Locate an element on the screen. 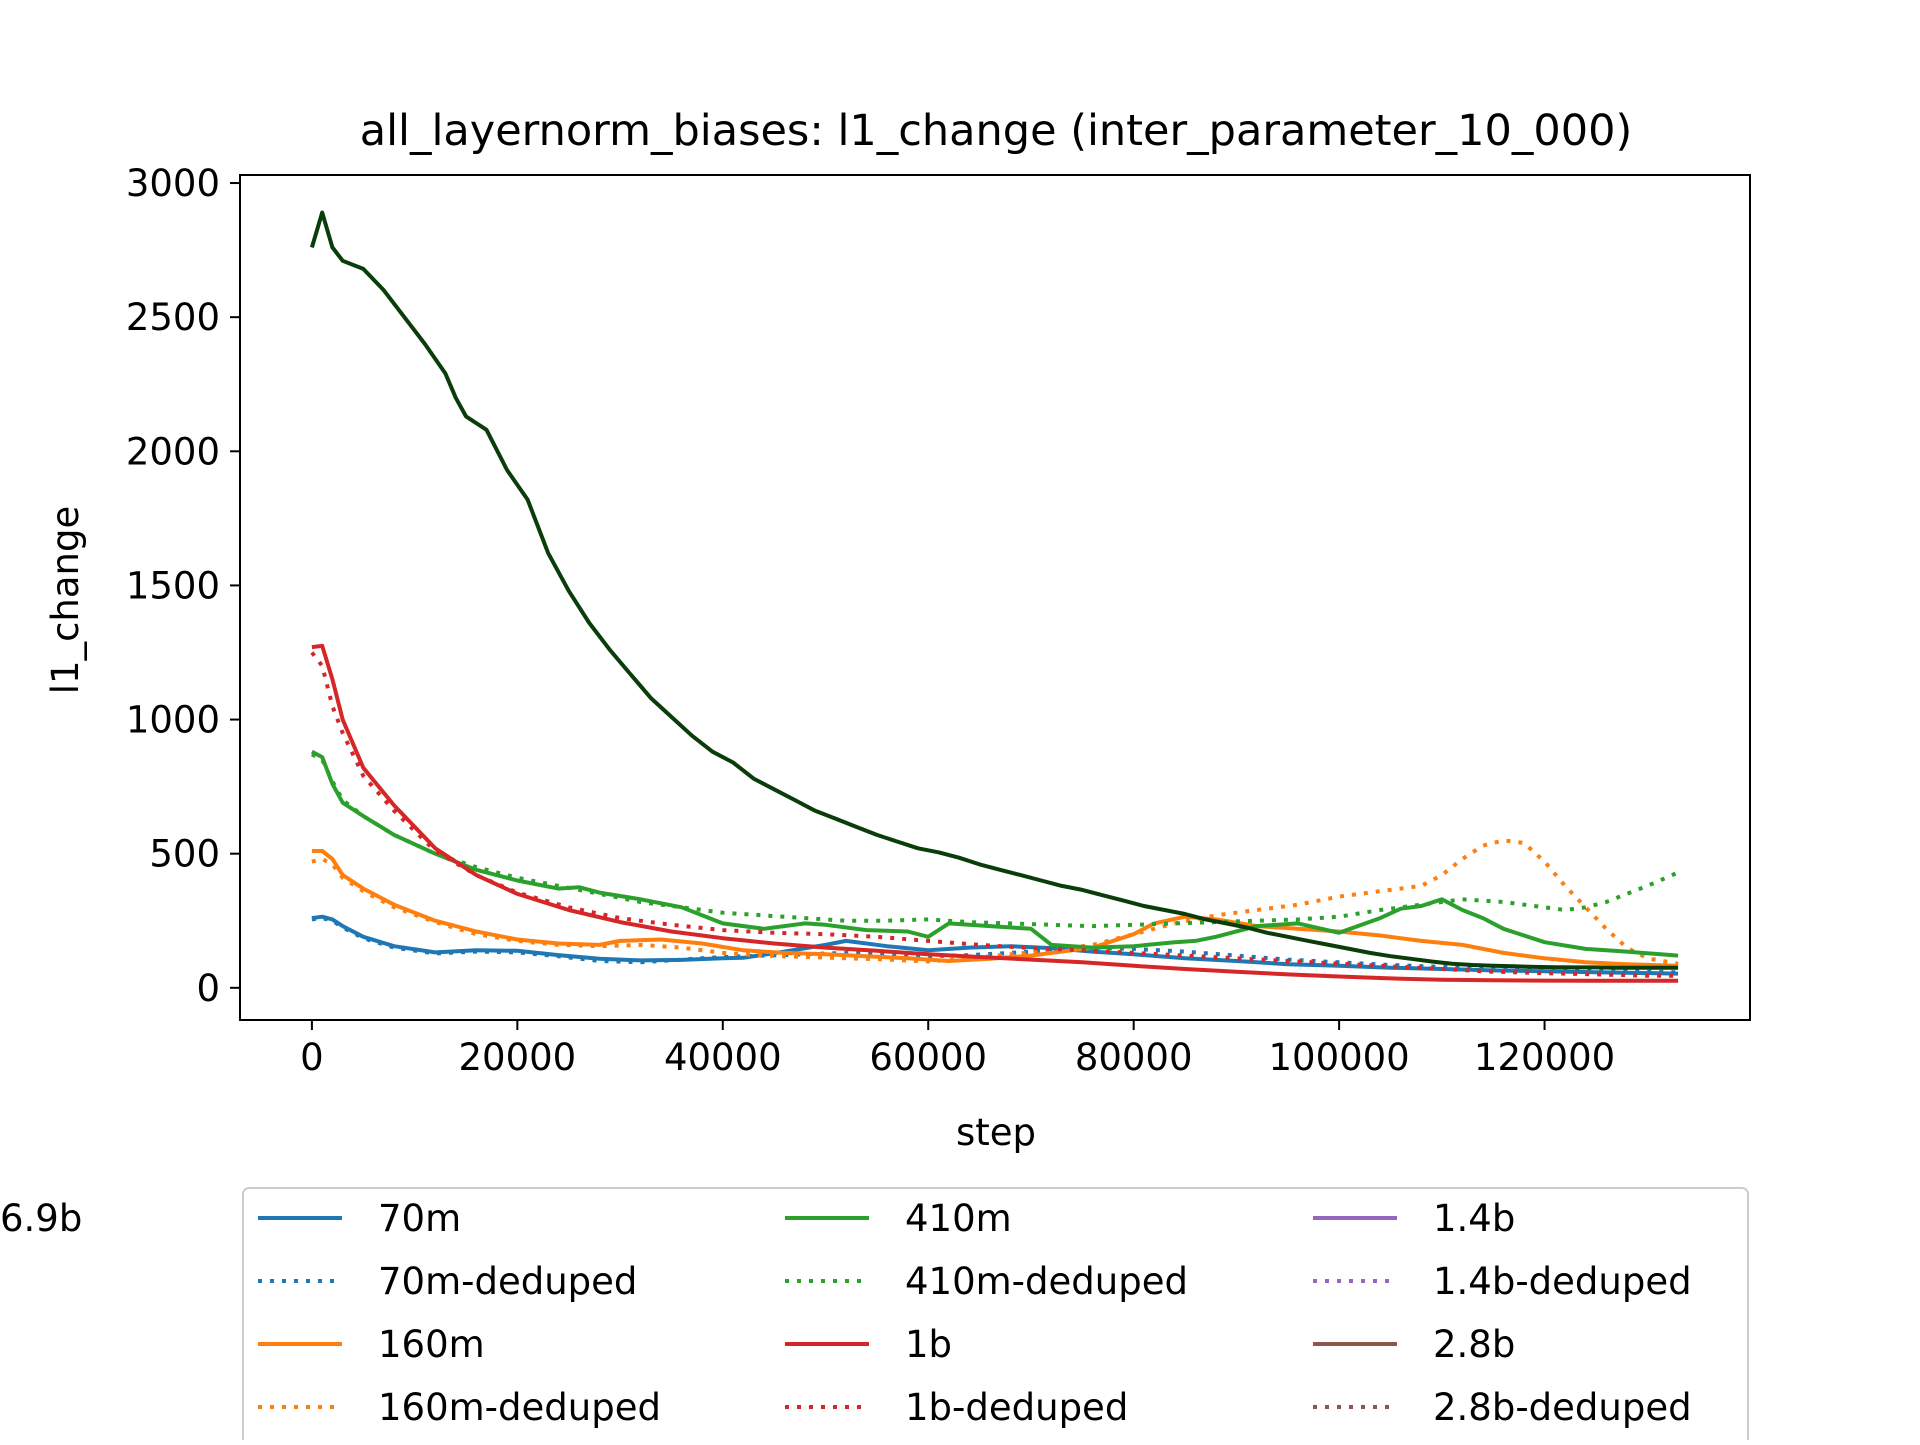  x-tick-label: 20000 is located at coordinates (517, 1057).